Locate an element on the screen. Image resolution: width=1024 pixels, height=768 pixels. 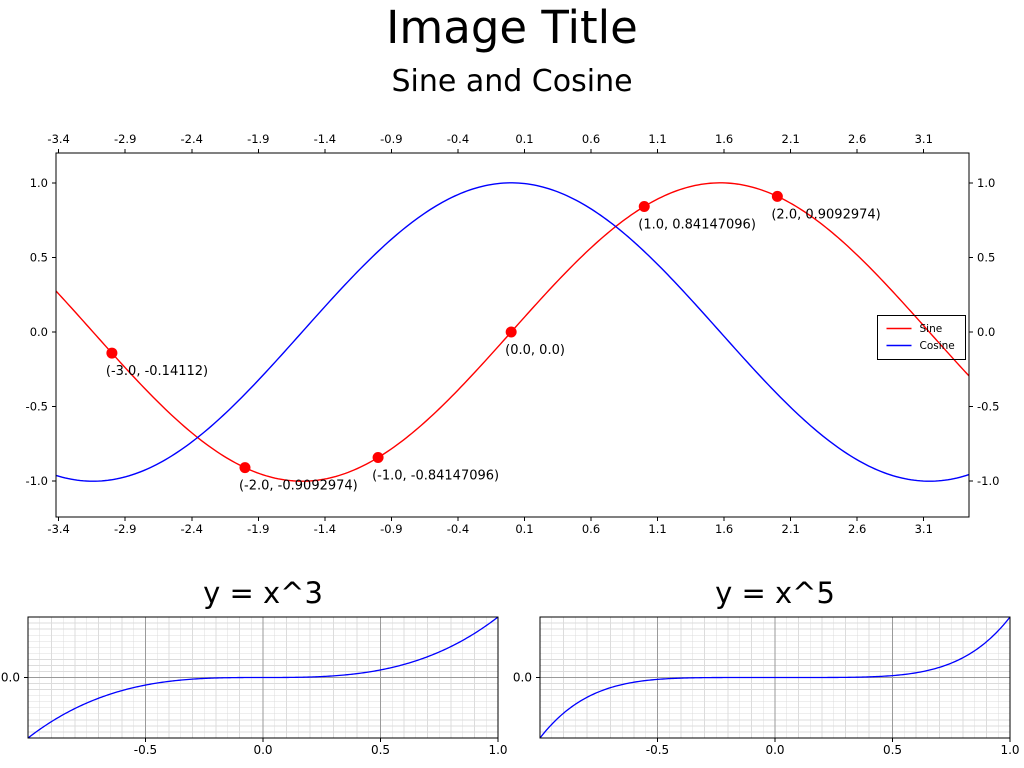
subplot-title-x-cubed: y = x^3 is located at coordinates (263, 593).